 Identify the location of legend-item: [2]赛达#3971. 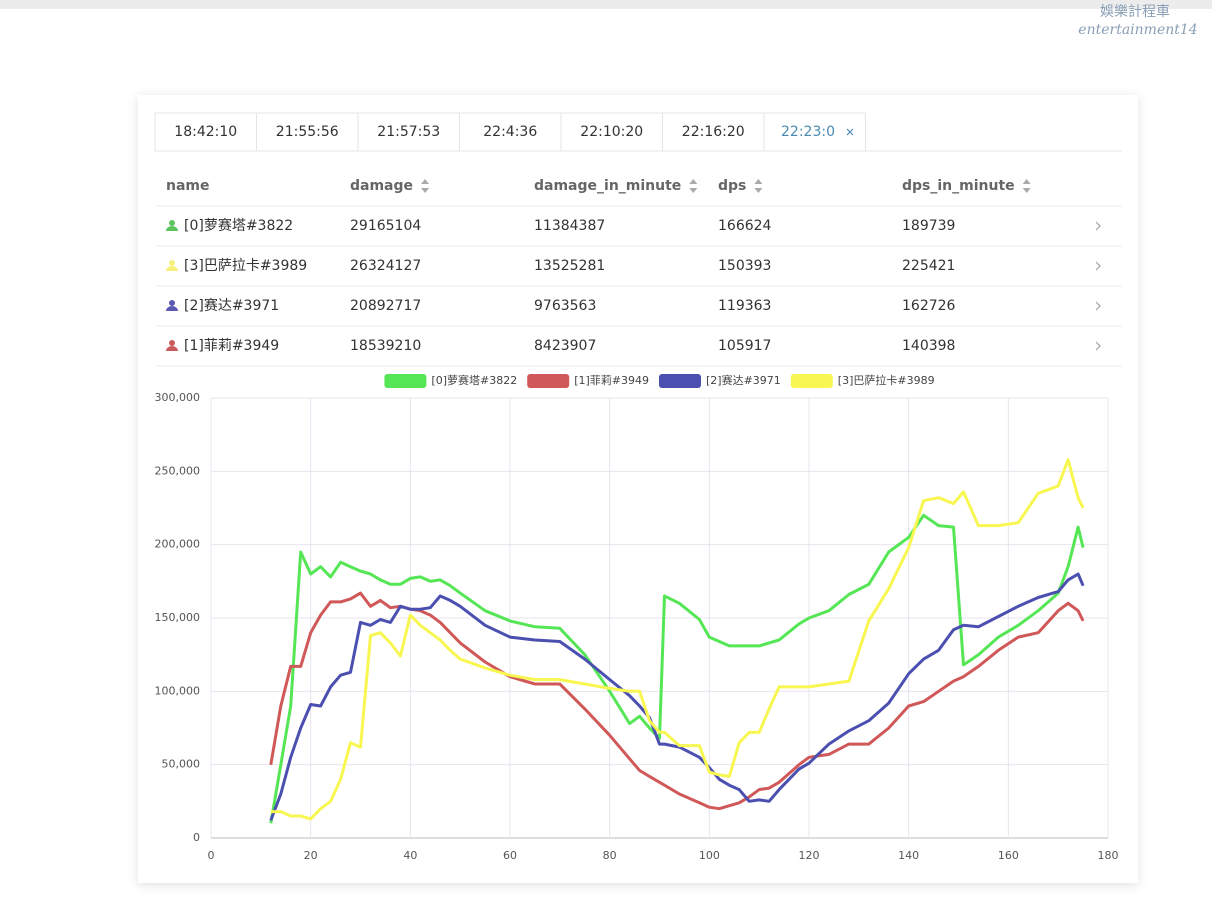
(720, 380).